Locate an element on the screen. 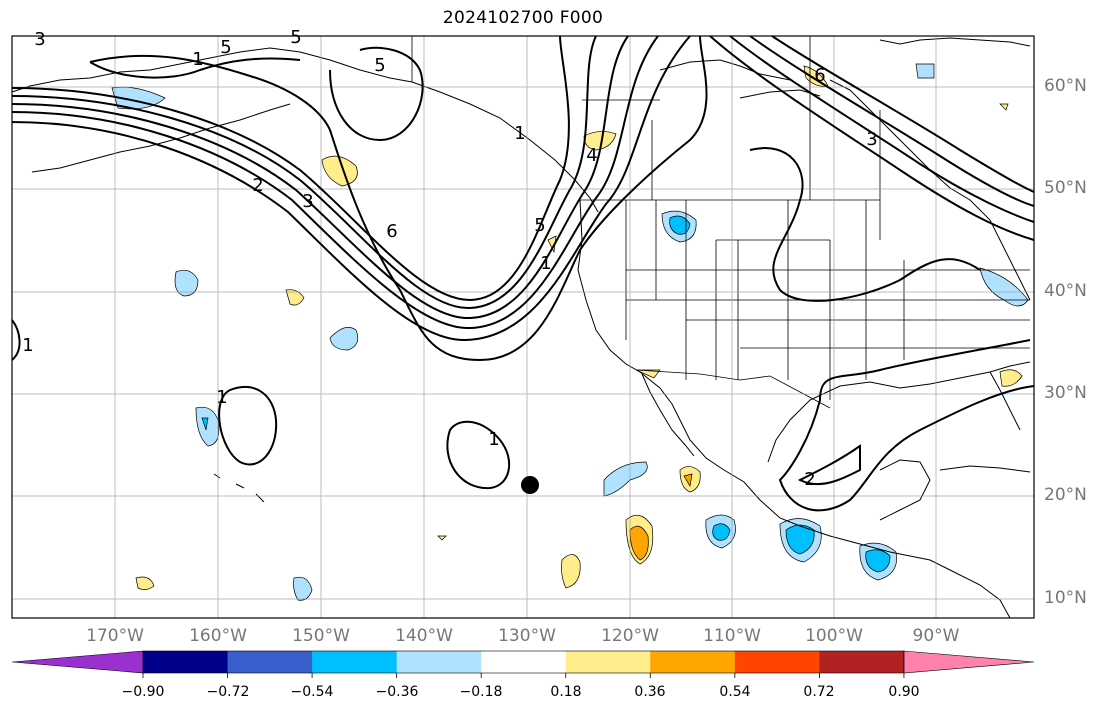 The width and height of the screenshot is (1105, 712). colorbar-under-triangle is located at coordinates (77, 662).